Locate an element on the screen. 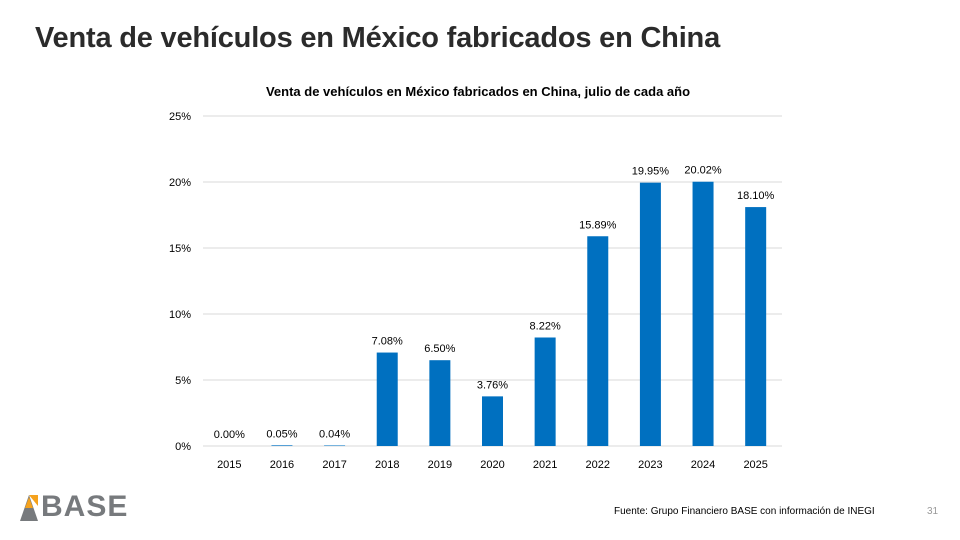 Image resolution: width=960 pixels, height=540 pixels. data-label-2018: 7.08% is located at coordinates (387, 342).